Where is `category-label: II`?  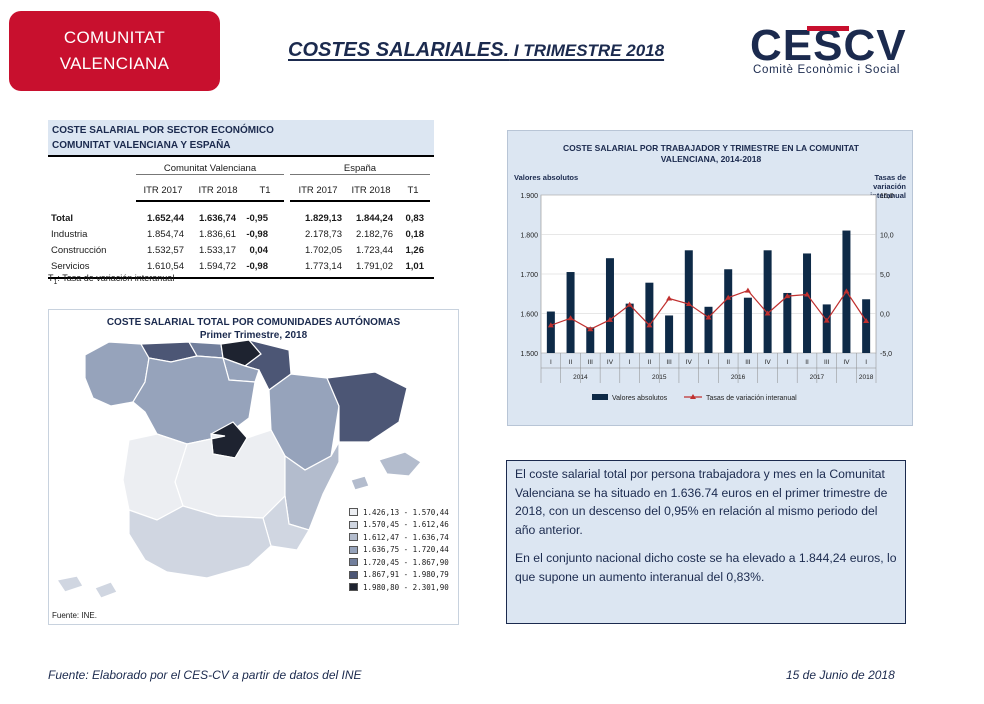
category-label: II is located at coordinates (807, 362).